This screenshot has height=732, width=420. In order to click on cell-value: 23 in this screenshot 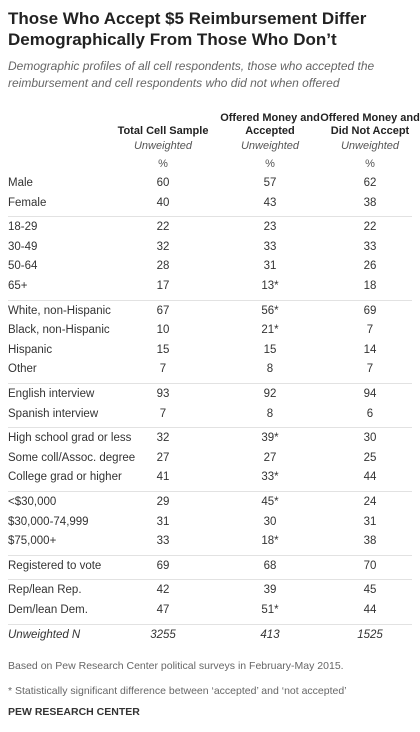, I will do `click(270, 227)`.